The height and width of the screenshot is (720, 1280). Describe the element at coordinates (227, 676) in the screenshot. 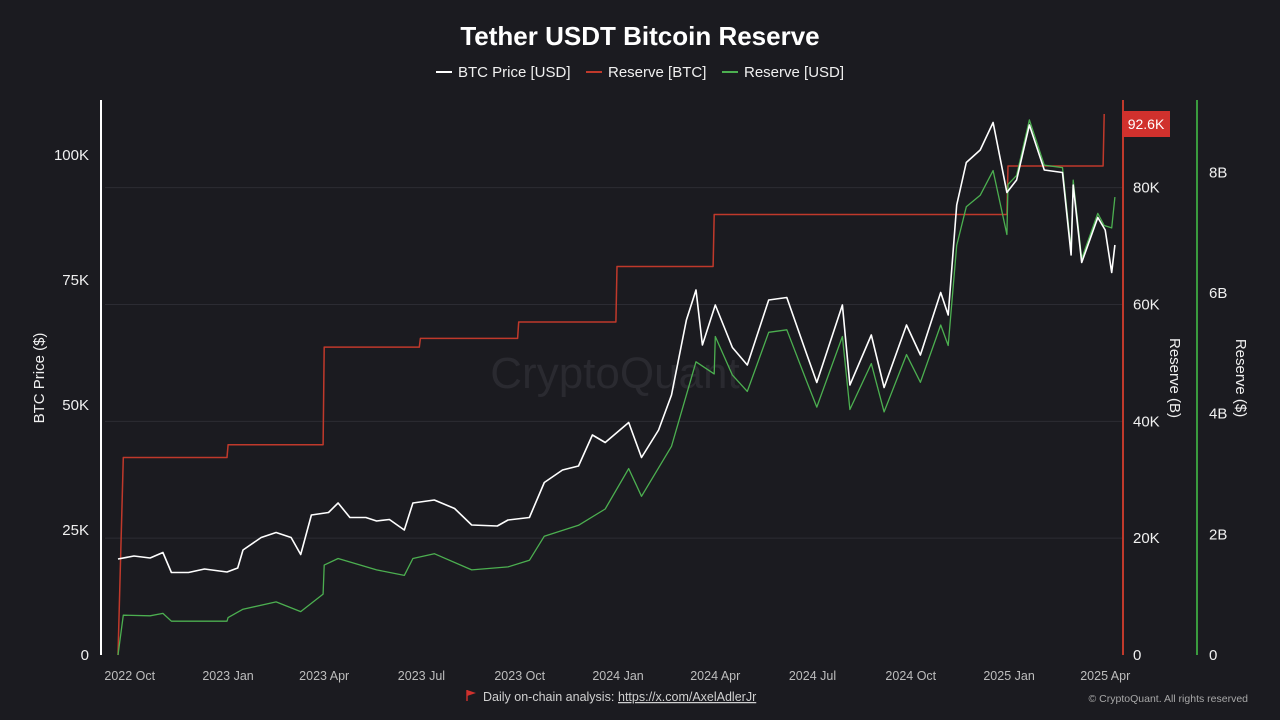

I see `x-tick-label: 2023 Jan` at that location.